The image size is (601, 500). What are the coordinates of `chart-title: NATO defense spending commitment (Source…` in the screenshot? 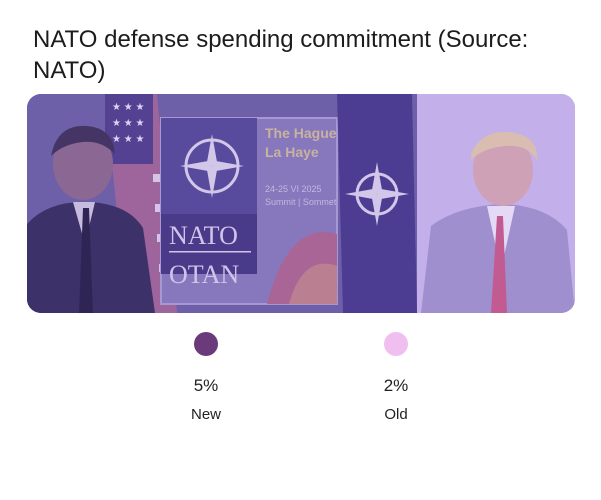 It's located at (281, 55).